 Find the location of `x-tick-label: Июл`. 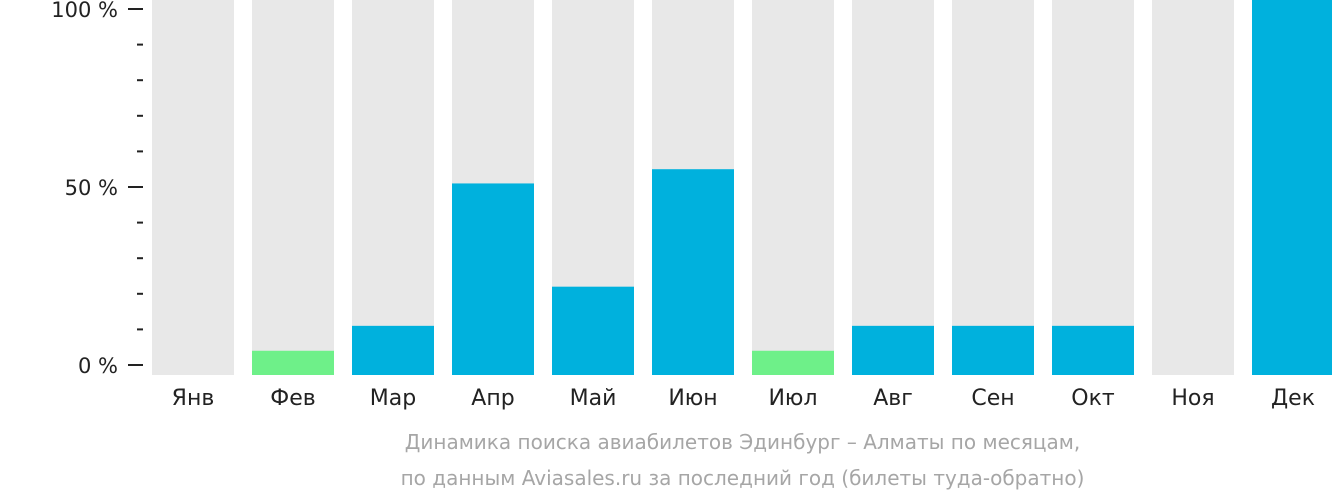

x-tick-label: Июл is located at coordinates (792, 398).